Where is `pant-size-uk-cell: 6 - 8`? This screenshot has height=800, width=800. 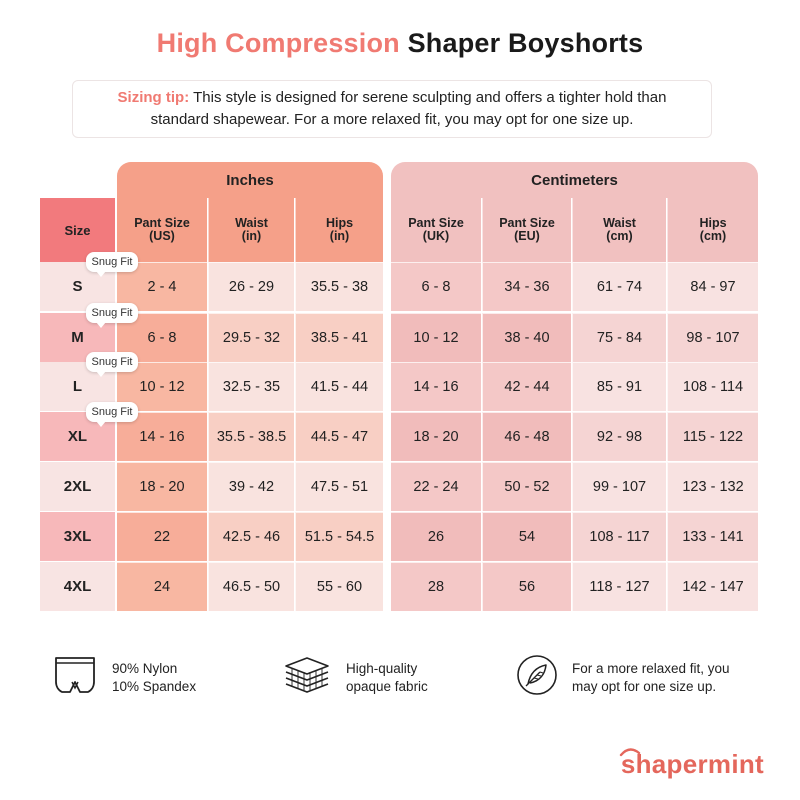
pant-size-uk-cell: 6 - 8 is located at coordinates (436, 286).